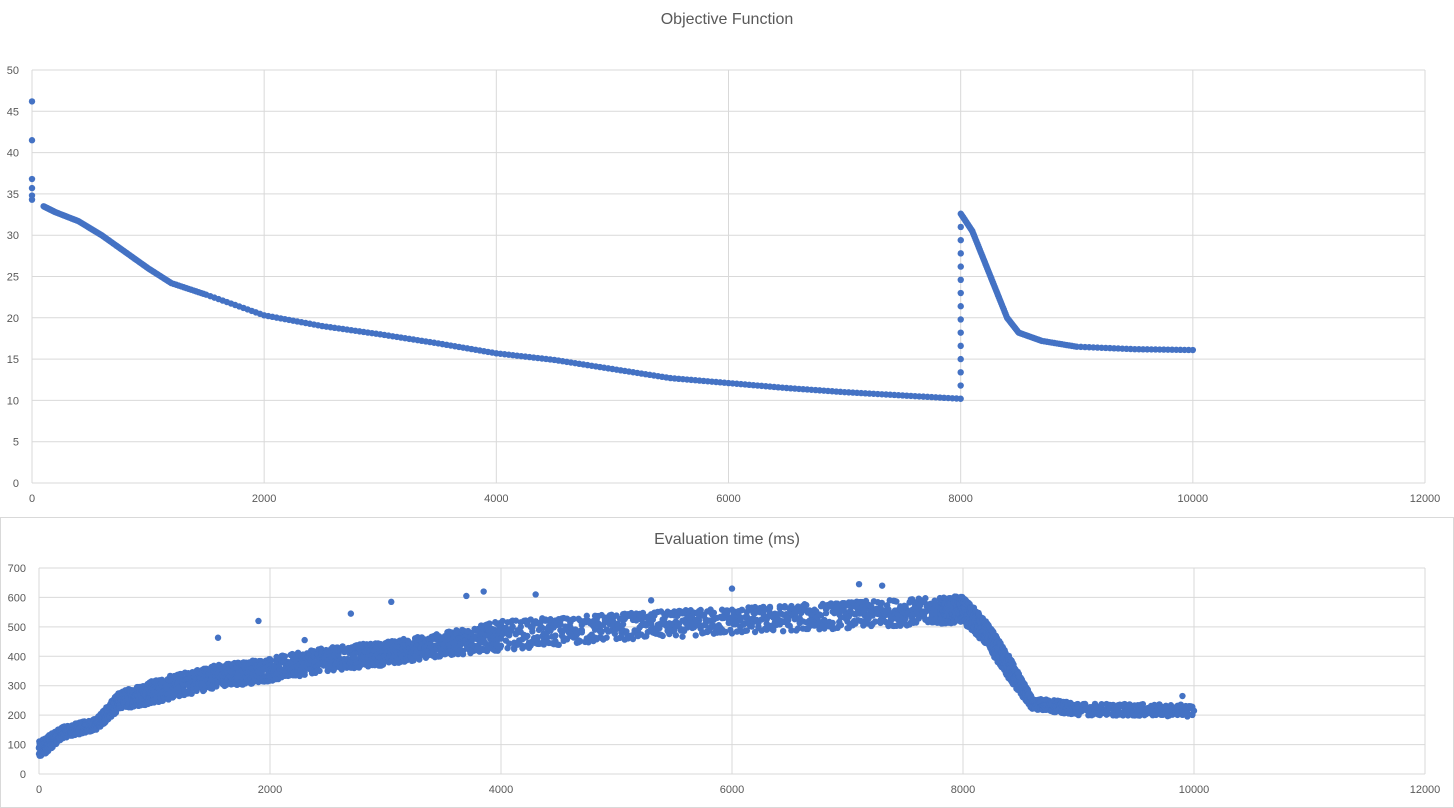 The height and width of the screenshot is (808, 1454). What do you see at coordinates (963, 790) in the screenshot?
I see `x-tick-label: 8000` at bounding box center [963, 790].